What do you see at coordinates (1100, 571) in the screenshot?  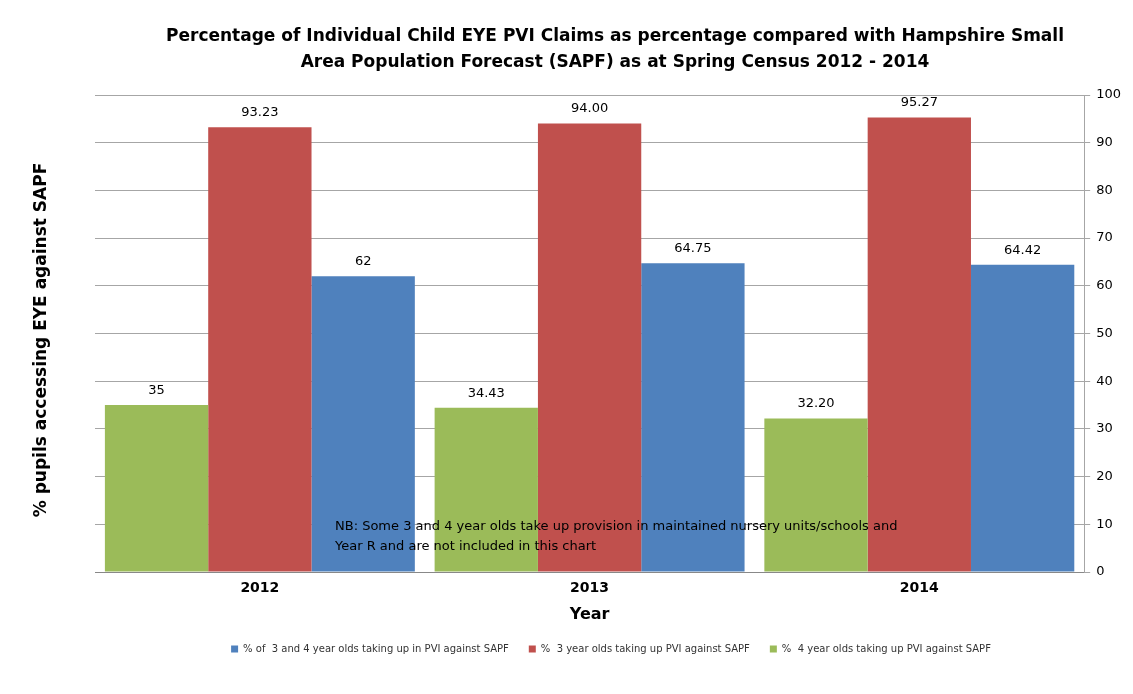 I see `y-tick-label: 0` at bounding box center [1100, 571].